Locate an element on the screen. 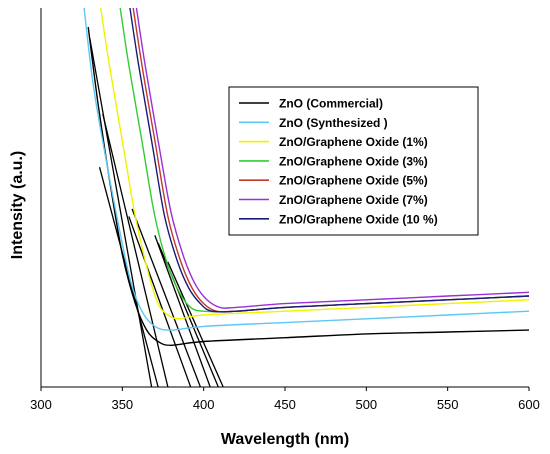 Image resolution: width=550 pixels, height=454 pixels. y-axis-title: Intensity (a.u.) is located at coordinates (17, 205).